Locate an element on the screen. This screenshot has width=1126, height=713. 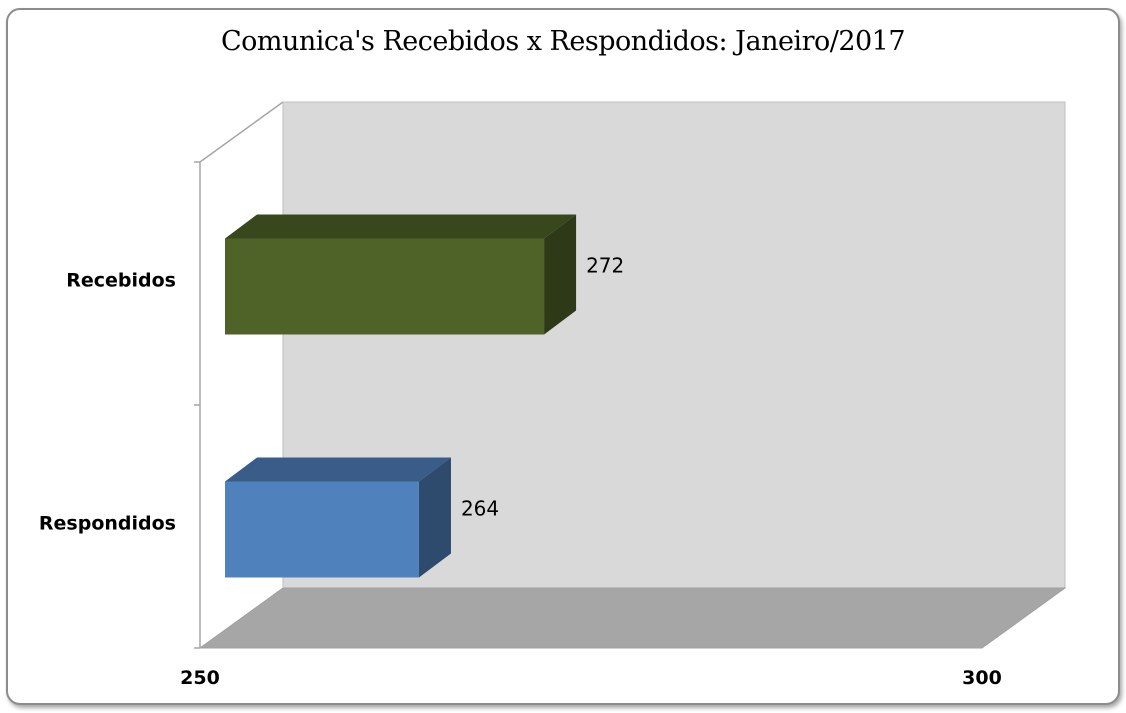
floor is located at coordinates (632, 618).